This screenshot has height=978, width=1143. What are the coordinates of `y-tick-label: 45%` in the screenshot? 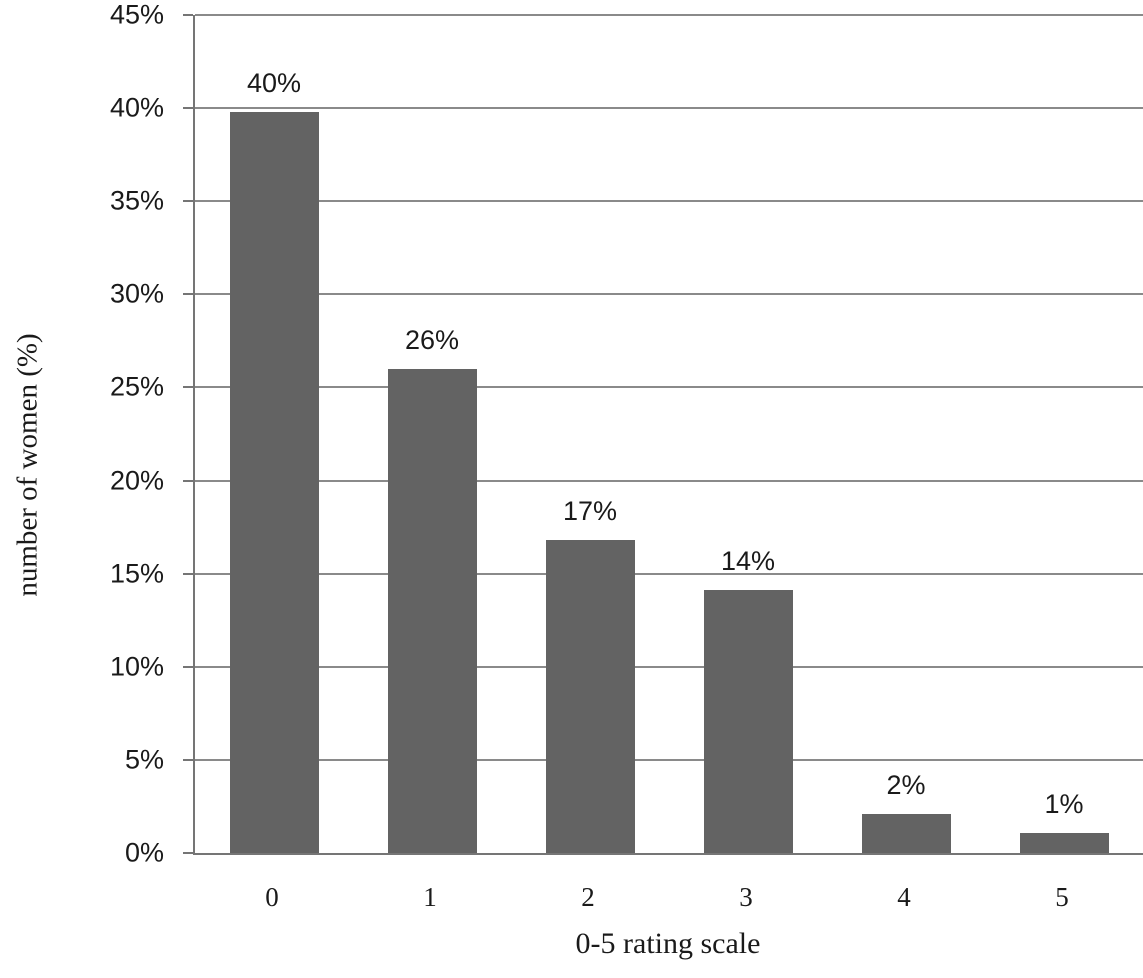 It's located at (136, 15).